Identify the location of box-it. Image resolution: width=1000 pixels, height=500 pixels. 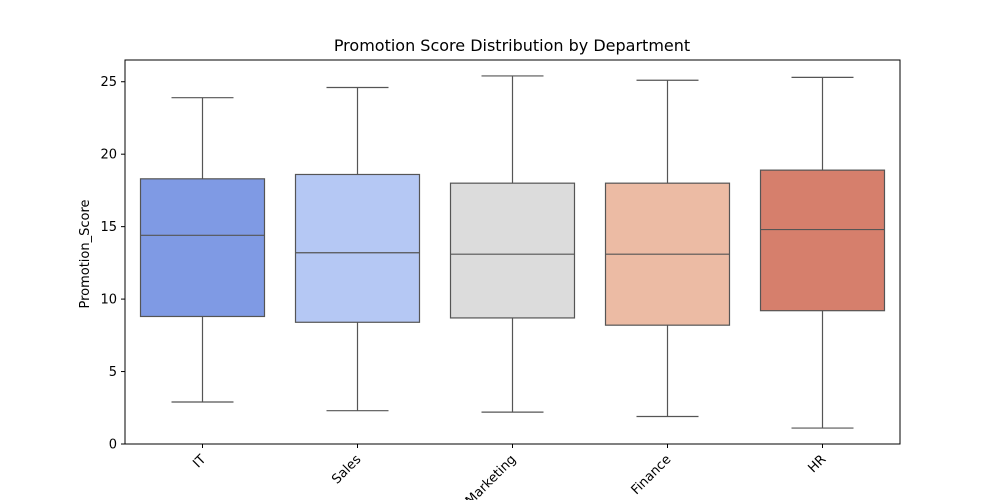
(202, 250).